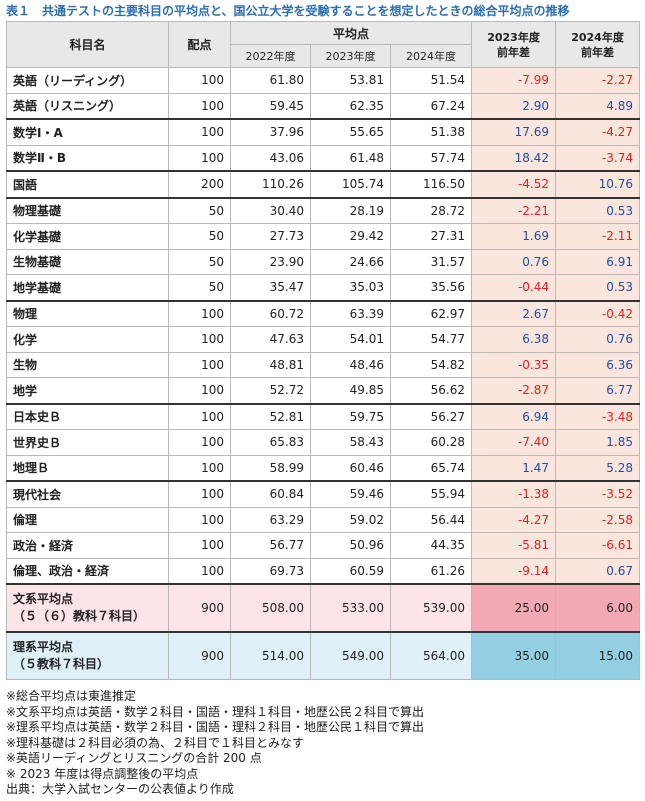 This screenshot has width=645, height=801. What do you see at coordinates (270, 571) in the screenshot?
I see `average-cell-2022: 69.73` at bounding box center [270, 571].